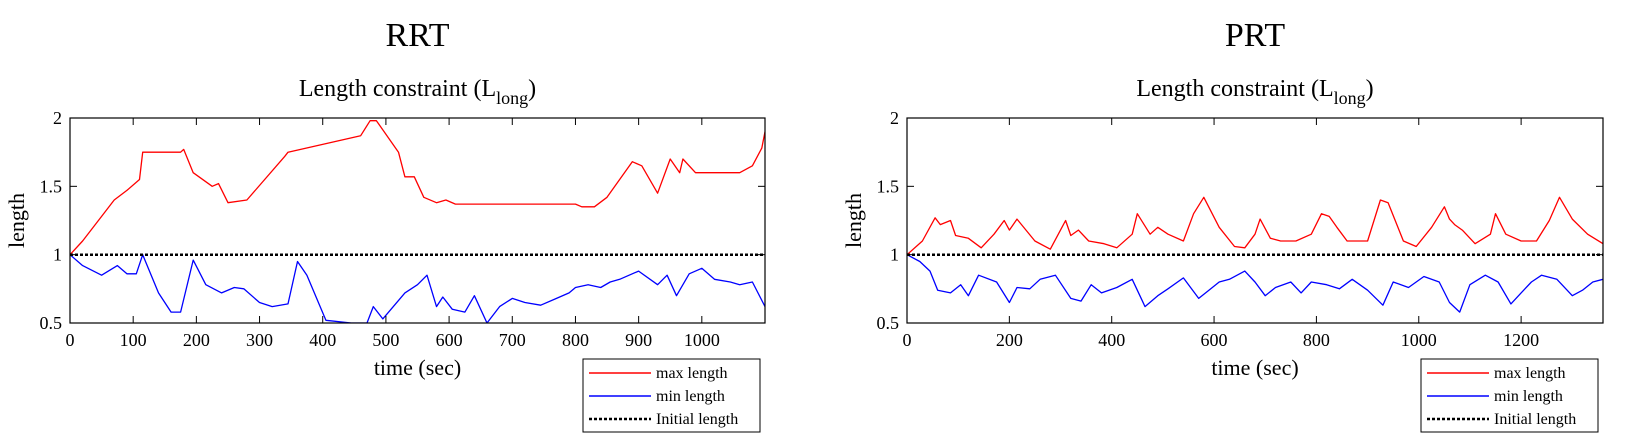  Describe the element at coordinates (259, 340) in the screenshot. I see `rrt-x-tick-label: 300` at that location.